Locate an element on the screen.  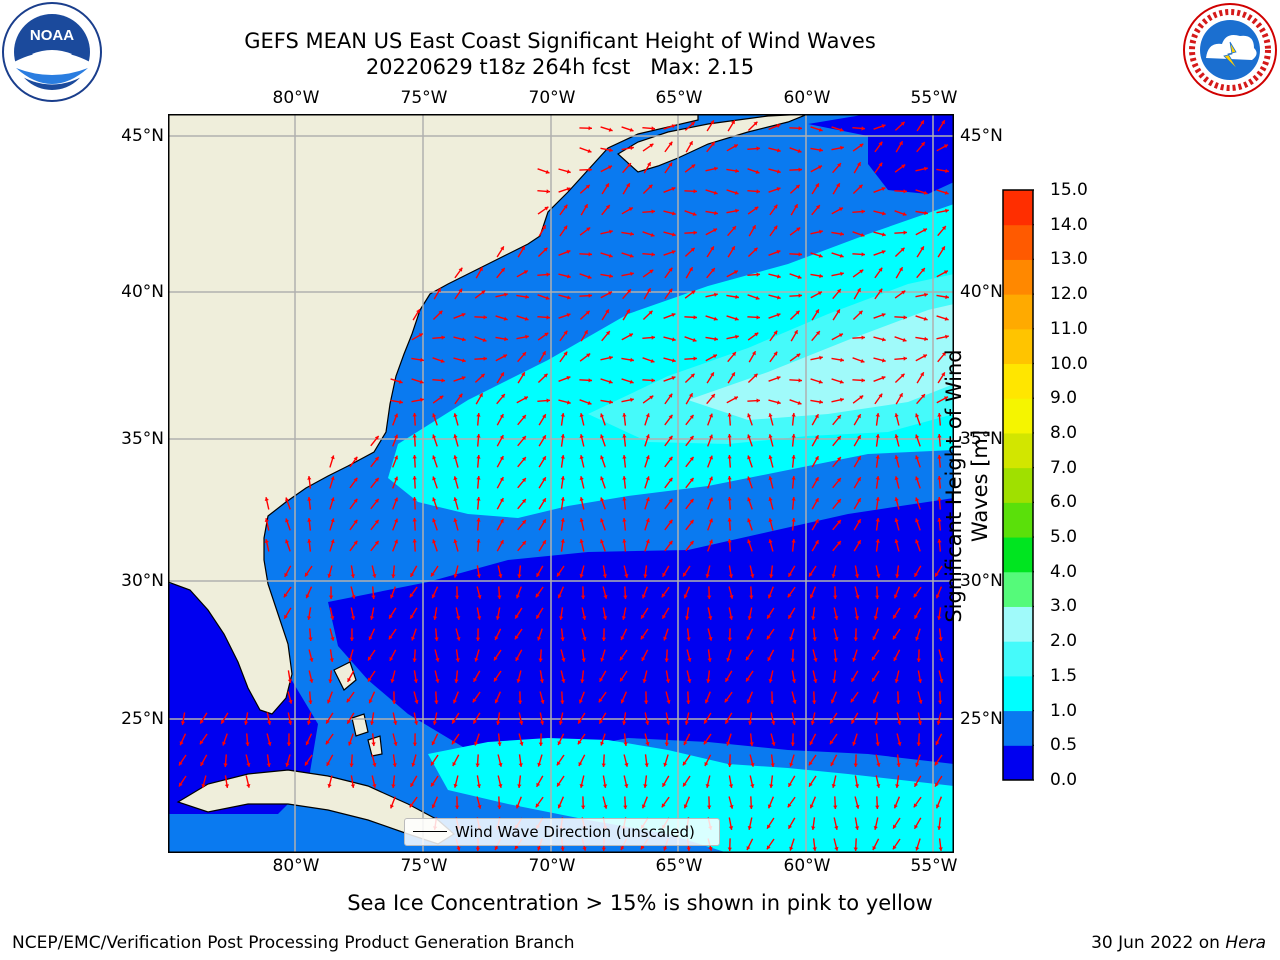
colorbar-tick-label: 14.0 is located at coordinates (1069, 224).